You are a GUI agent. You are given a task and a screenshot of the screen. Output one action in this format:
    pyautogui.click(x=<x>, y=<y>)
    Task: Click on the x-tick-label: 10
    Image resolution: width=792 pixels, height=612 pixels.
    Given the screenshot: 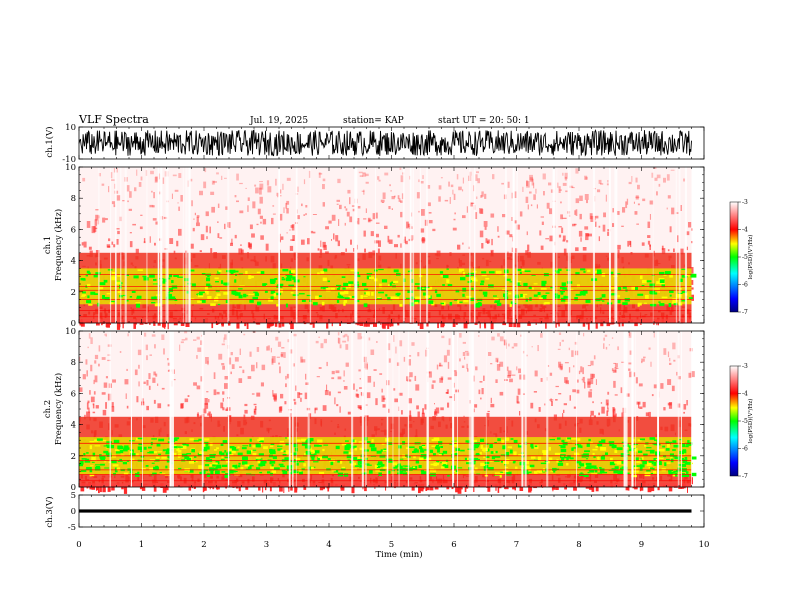 What is the action you would take?
    pyautogui.click(x=704, y=545)
    